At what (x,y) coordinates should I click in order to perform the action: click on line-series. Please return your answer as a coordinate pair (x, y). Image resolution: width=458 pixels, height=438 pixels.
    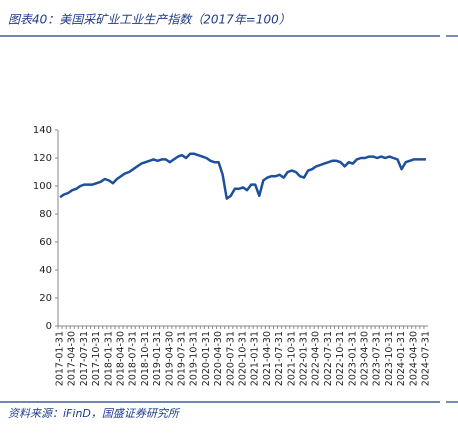
    Looking at the image, I should click on (242, 176).